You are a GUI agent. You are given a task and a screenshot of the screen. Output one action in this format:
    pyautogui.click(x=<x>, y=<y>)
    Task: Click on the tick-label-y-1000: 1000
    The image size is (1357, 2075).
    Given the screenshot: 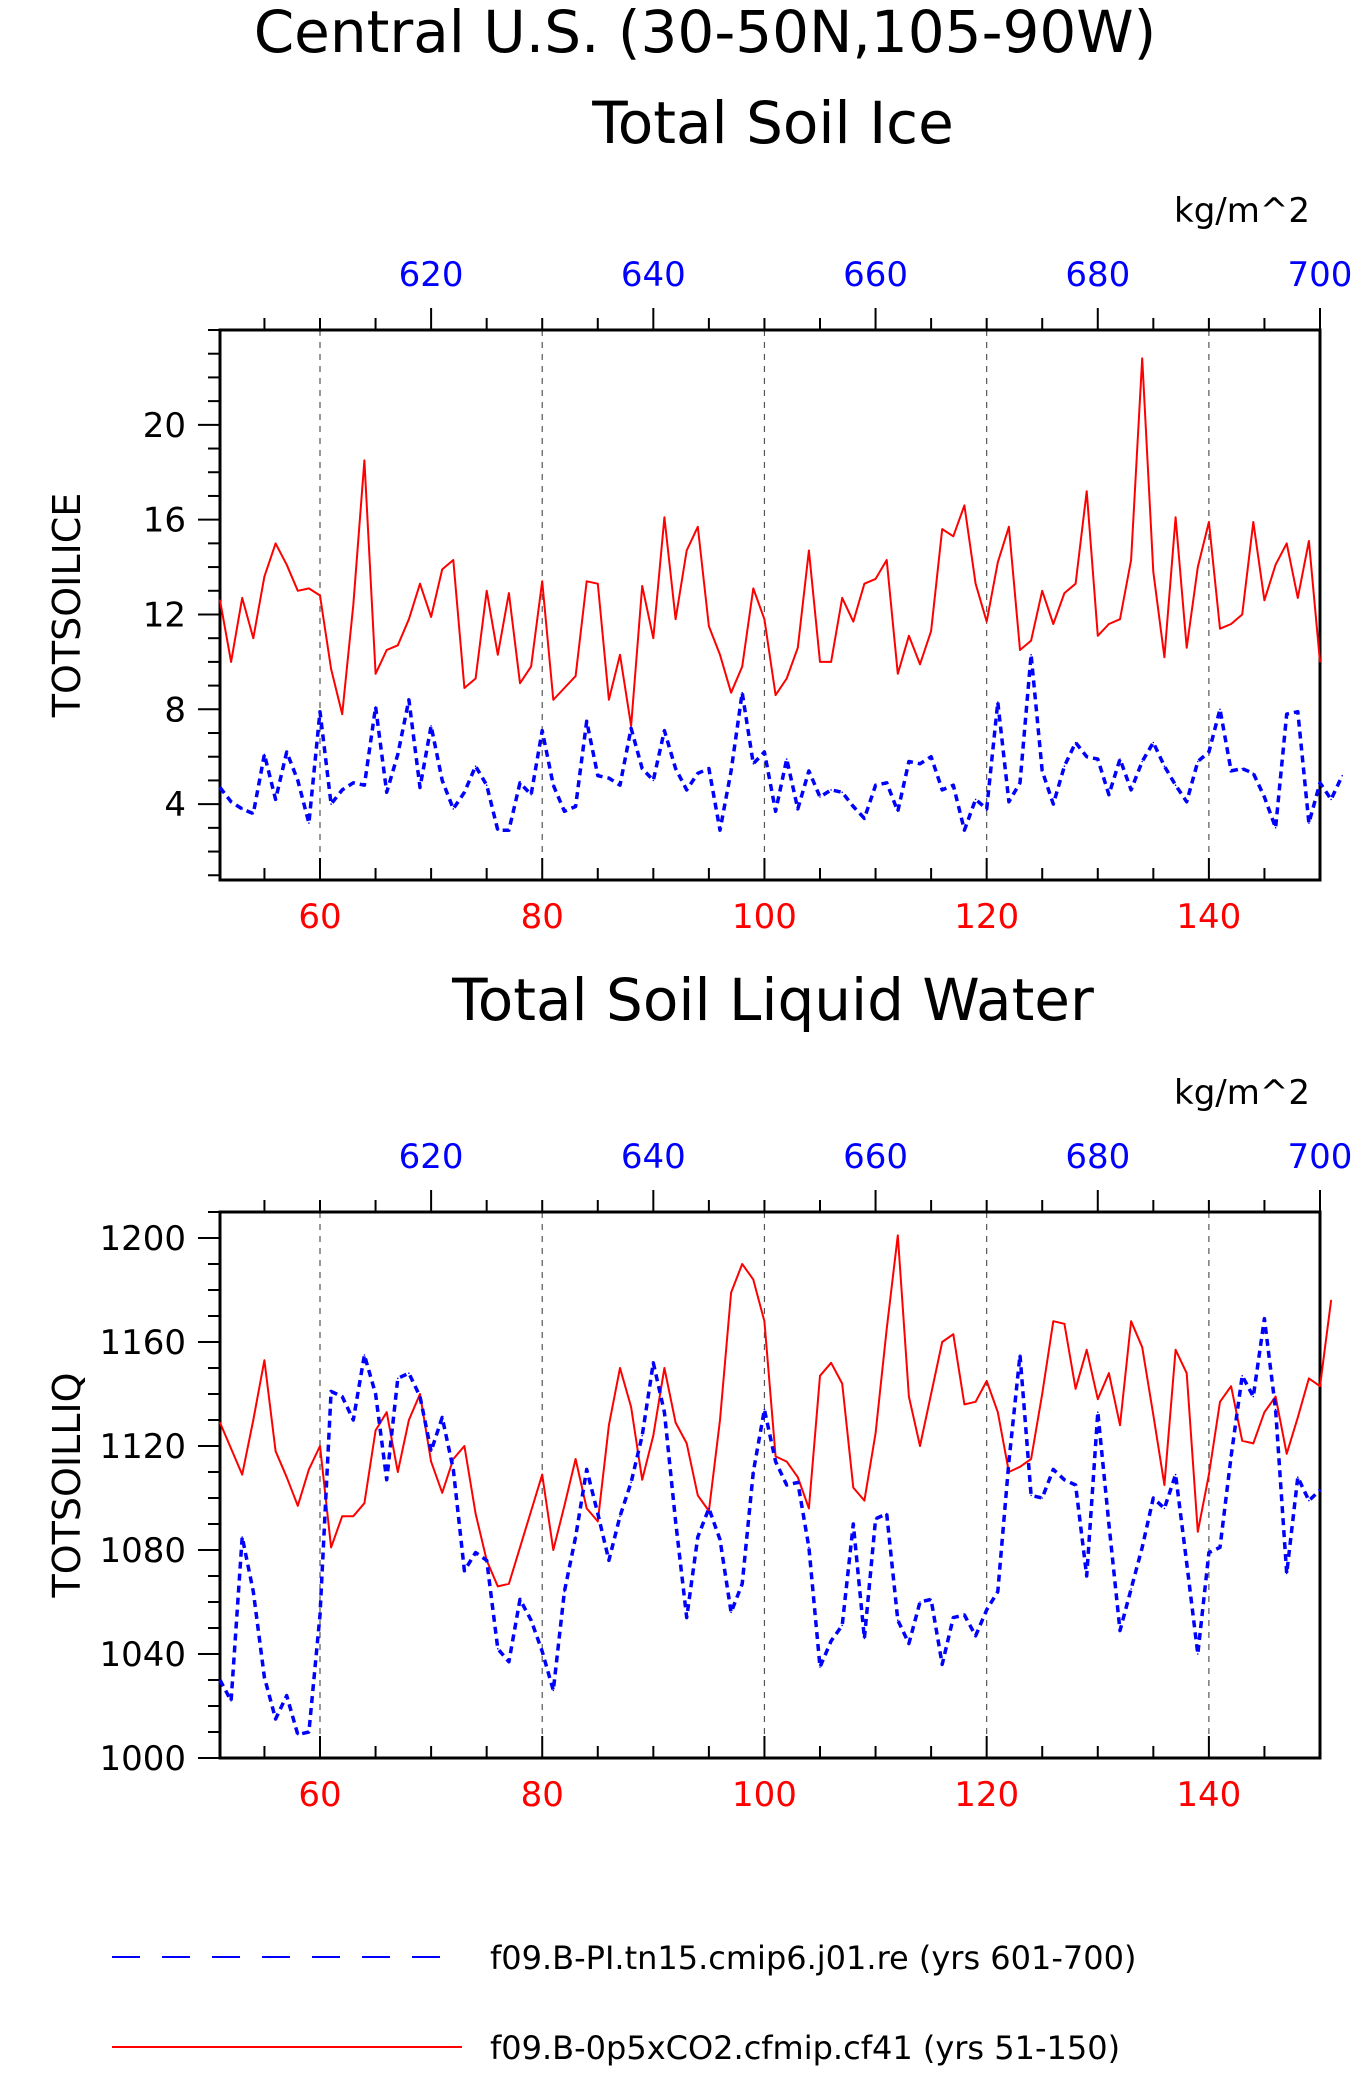 What is the action you would take?
    pyautogui.click(x=142, y=1759)
    